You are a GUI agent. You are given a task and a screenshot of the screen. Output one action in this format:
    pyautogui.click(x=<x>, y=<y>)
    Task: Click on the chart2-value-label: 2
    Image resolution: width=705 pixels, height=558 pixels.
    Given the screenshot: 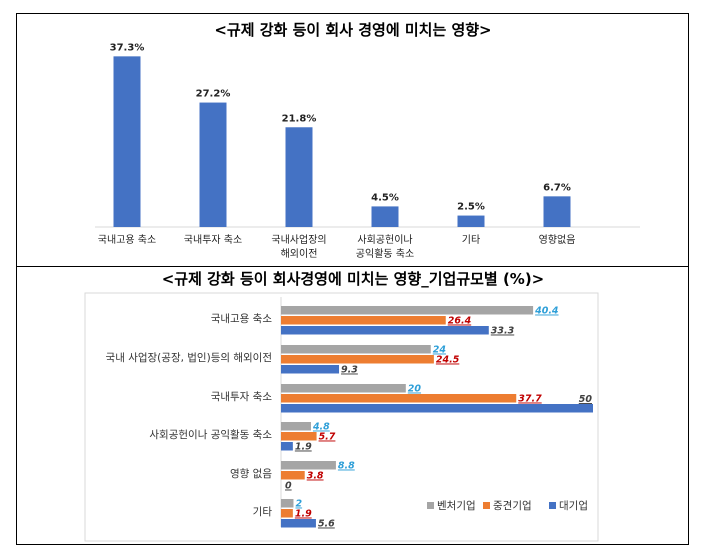 What is the action you would take?
    pyautogui.click(x=298, y=504)
    